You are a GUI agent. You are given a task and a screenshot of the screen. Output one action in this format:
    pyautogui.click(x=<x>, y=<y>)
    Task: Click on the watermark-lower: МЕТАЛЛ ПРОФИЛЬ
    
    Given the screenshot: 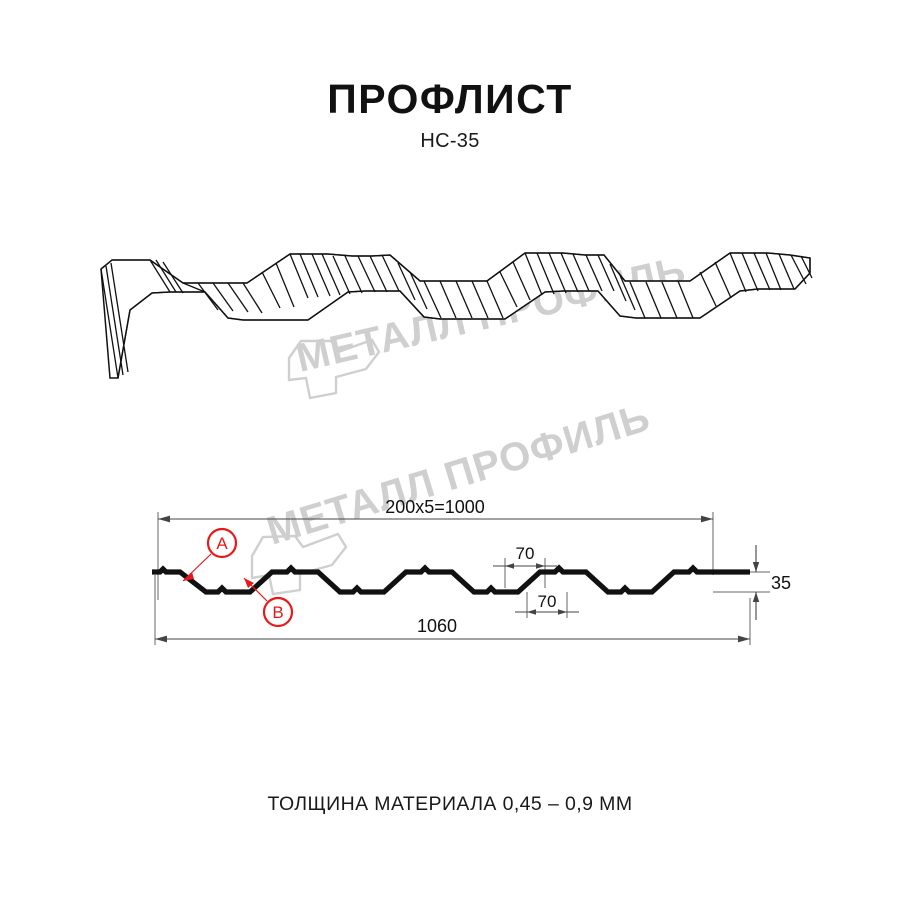 What is the action you would take?
    pyautogui.click(x=453, y=495)
    